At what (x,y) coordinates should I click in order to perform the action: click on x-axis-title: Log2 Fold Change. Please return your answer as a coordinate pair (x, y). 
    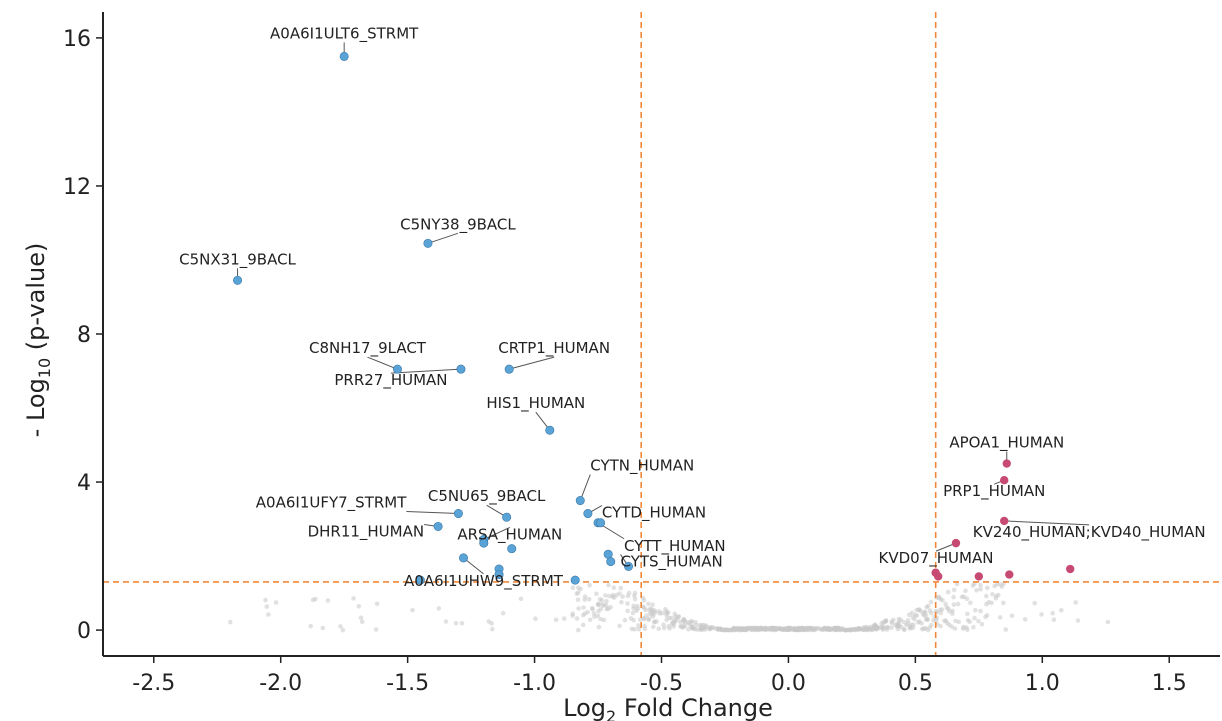
    Looking at the image, I should click on (668, 707).